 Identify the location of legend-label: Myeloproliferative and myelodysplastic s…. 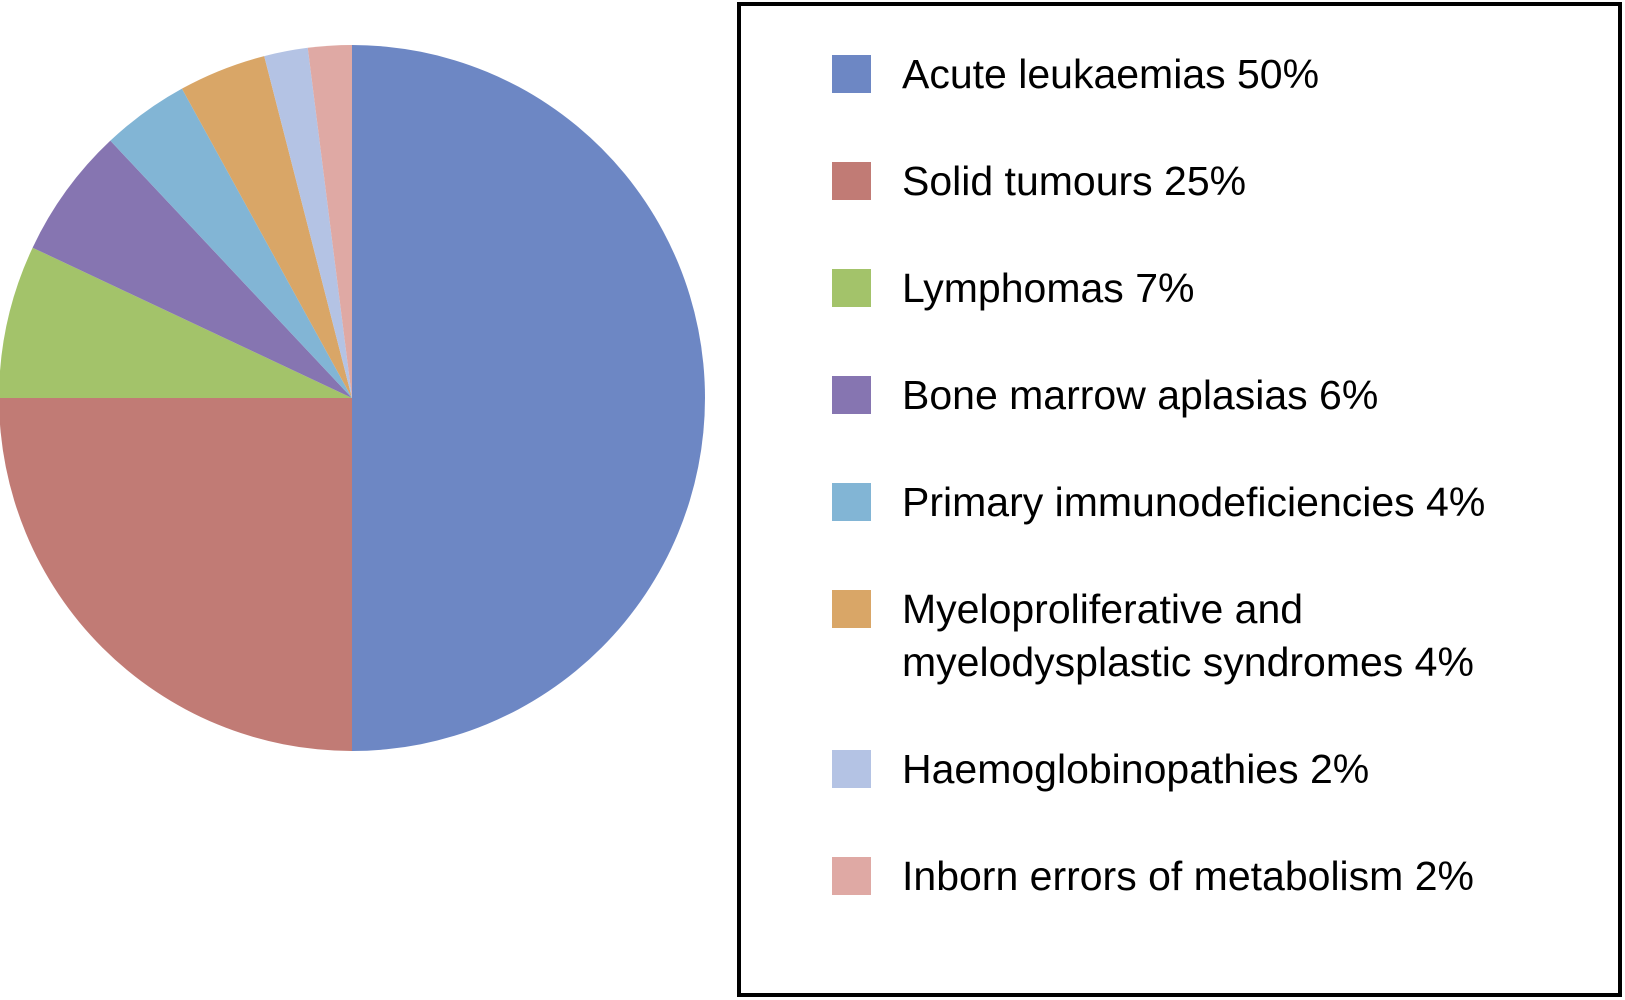
(1188, 635).